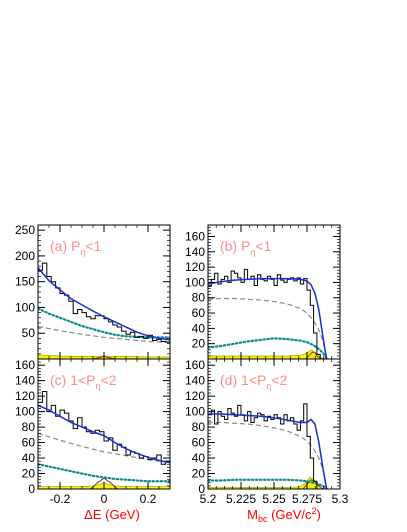  What do you see at coordinates (313, 484) in the screenshot?
I see `signal-curve-d` at bounding box center [313, 484].